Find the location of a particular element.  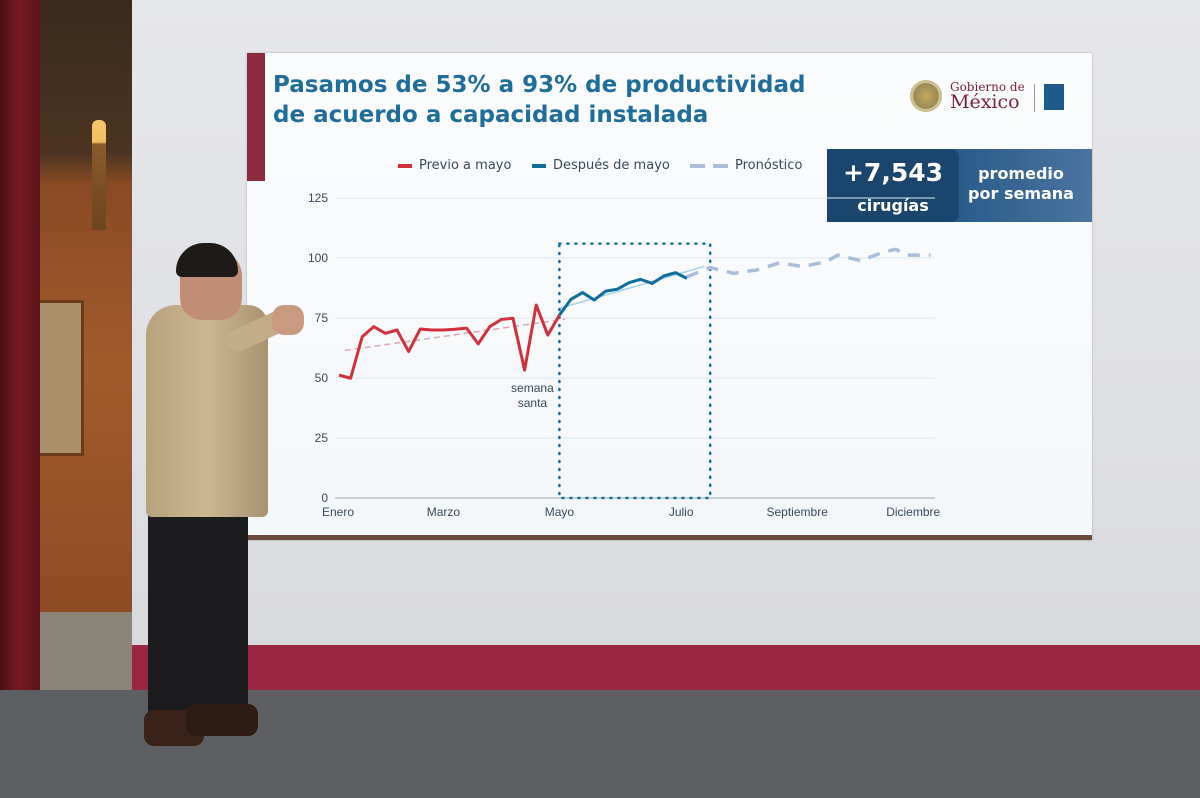

presenter-hair is located at coordinates (207, 260).